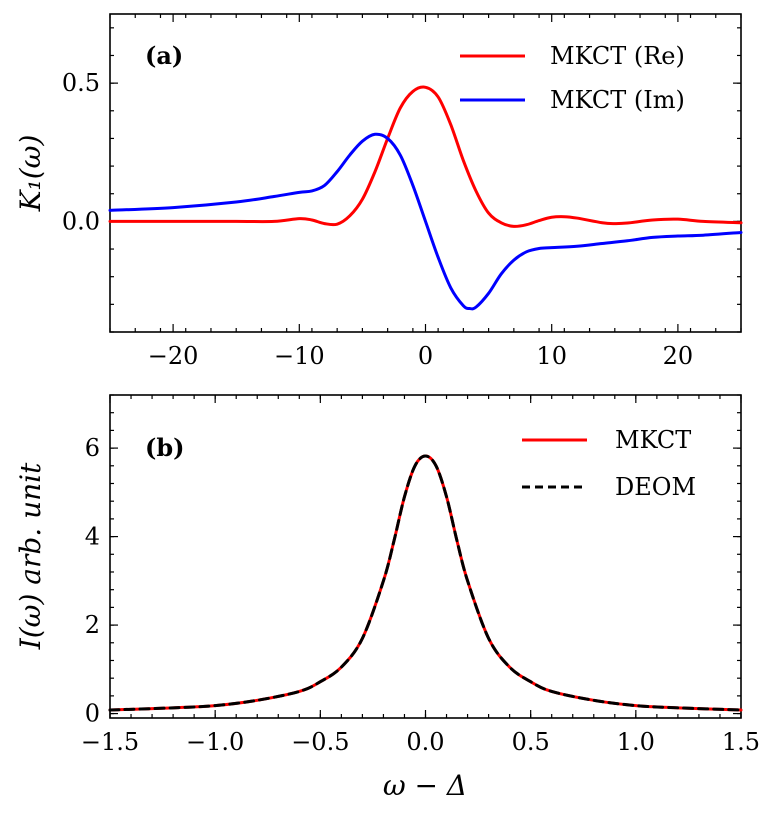 This screenshot has height=814, width=774. I want to click on panel-b-xlabel: ω − Δ, so click(425, 785).